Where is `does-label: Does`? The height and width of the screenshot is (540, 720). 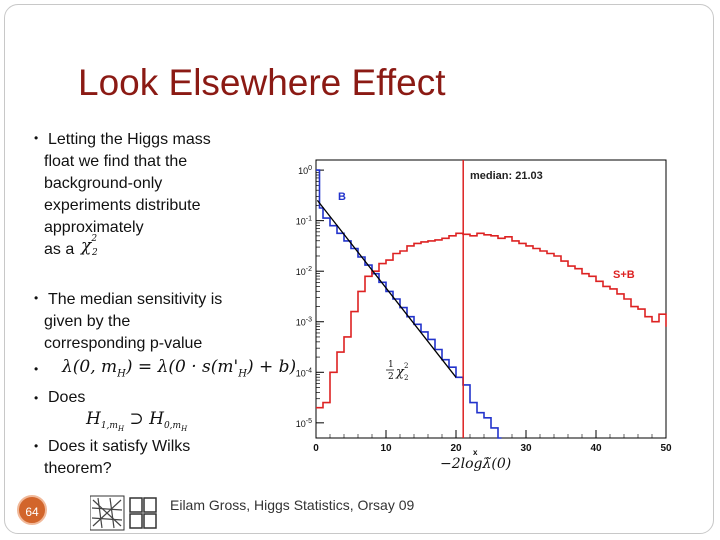
does-label: Does is located at coordinates (67, 397).